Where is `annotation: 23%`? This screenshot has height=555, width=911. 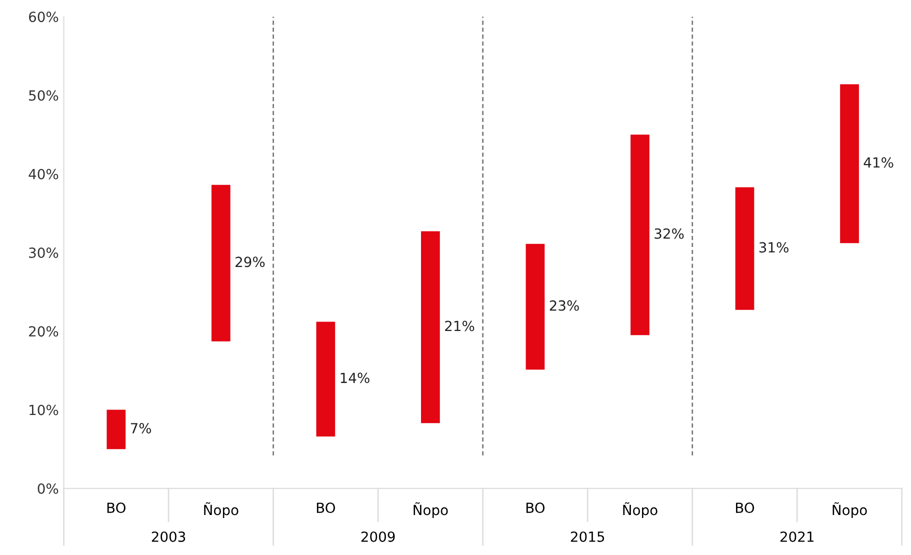 annotation: 23% is located at coordinates (564, 305).